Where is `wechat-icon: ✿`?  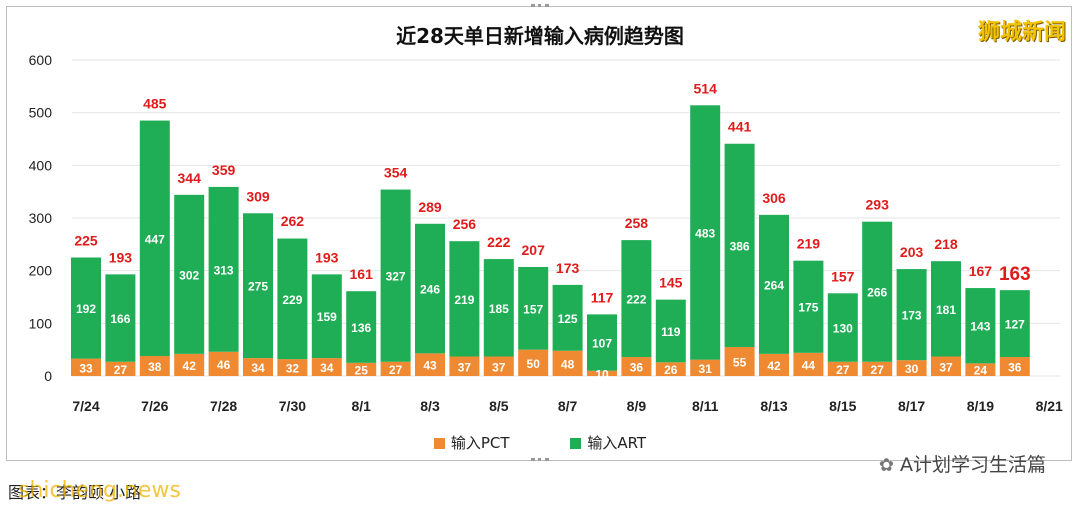
wechat-icon: ✿ is located at coordinates (886, 465).